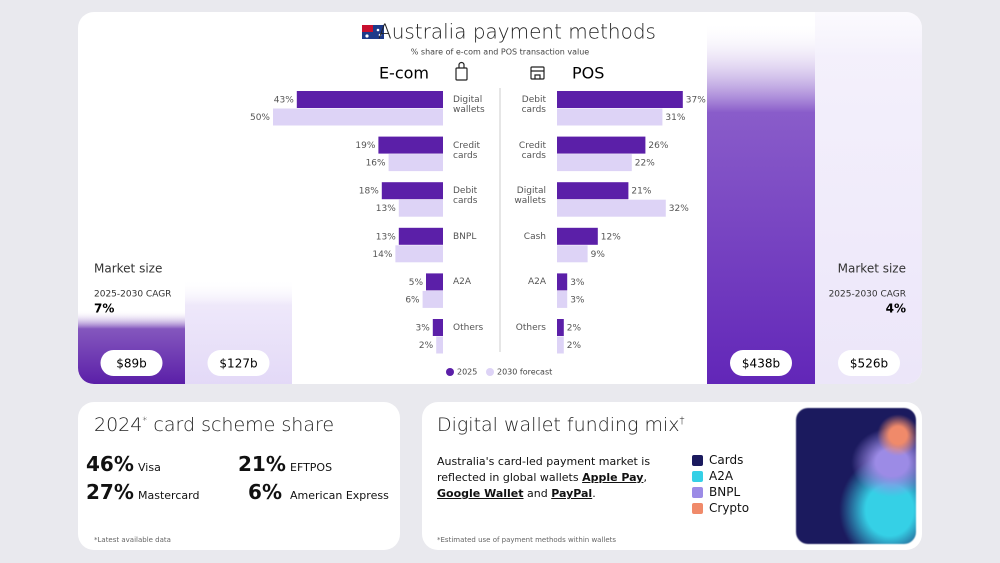 The image size is (1000, 563). What do you see at coordinates (598, 255) in the screenshot?
I see `value-label: 9%` at bounding box center [598, 255].